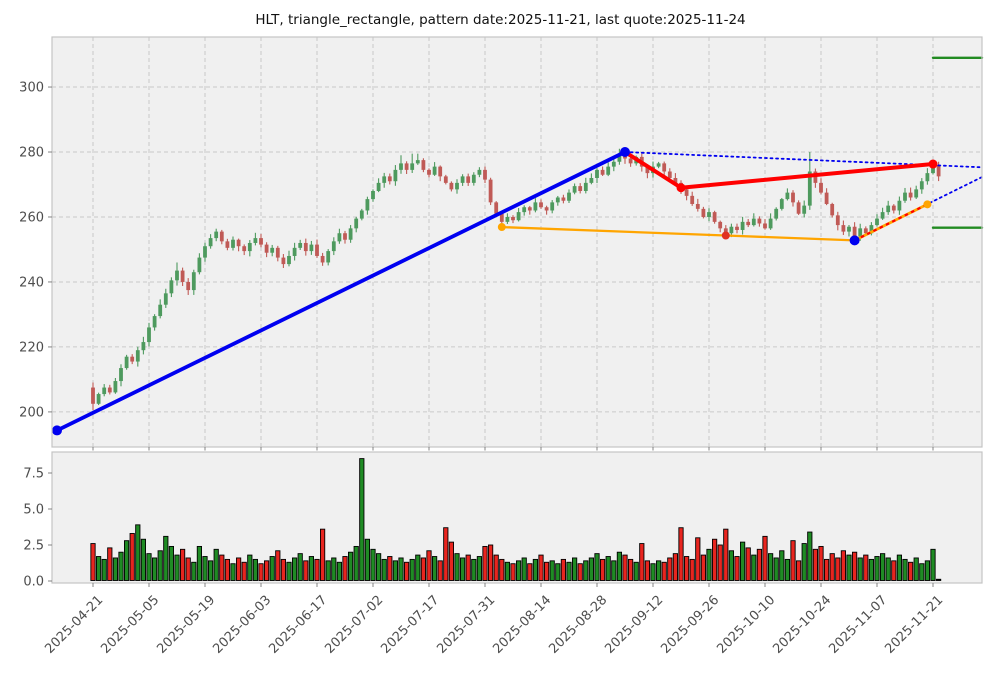 Image resolution: width=1001 pixels, height=678 pixels. I want to click on svg-text: 260, so click(31, 217).